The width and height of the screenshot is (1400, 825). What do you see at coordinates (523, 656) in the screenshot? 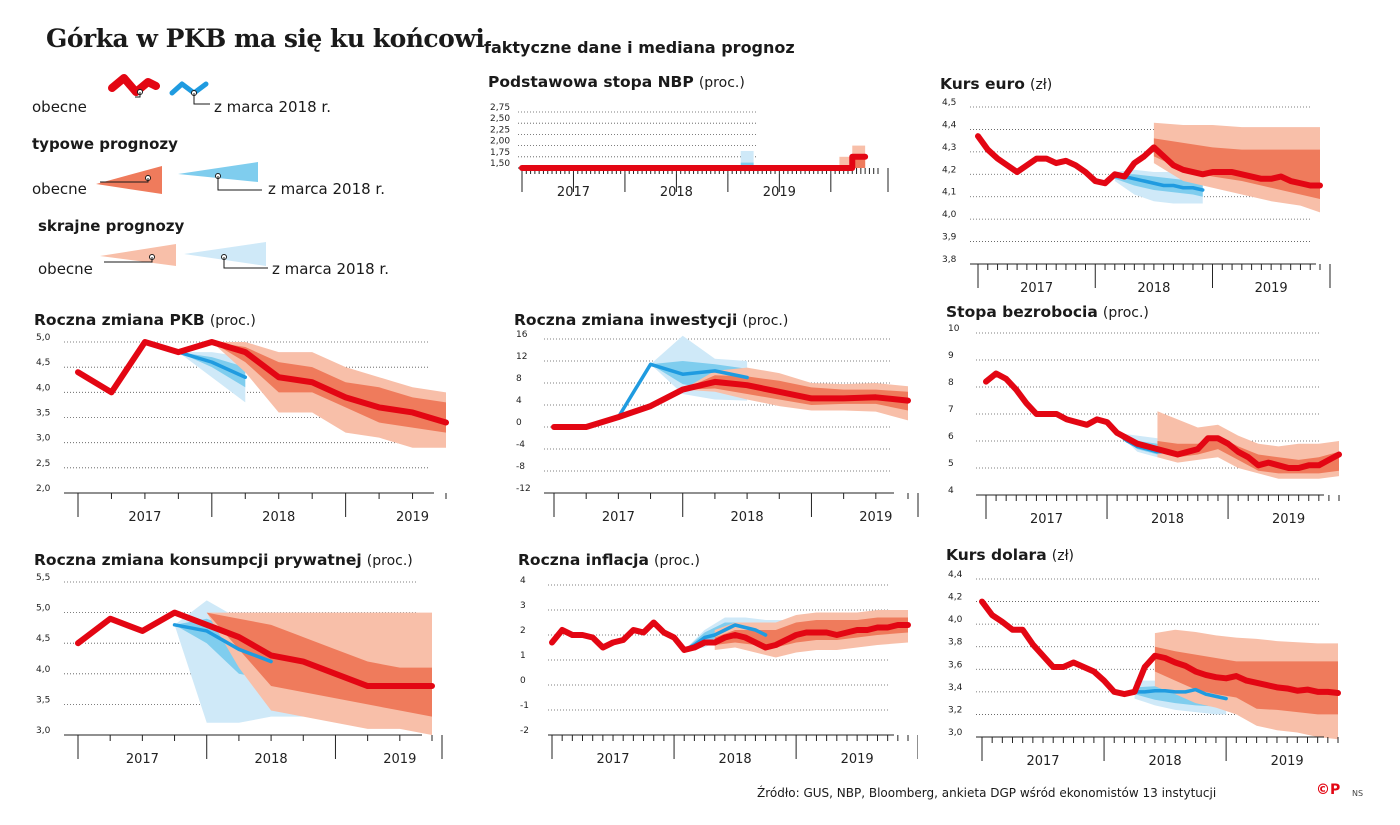
I see `y-tick-label: 1` at bounding box center [523, 656].